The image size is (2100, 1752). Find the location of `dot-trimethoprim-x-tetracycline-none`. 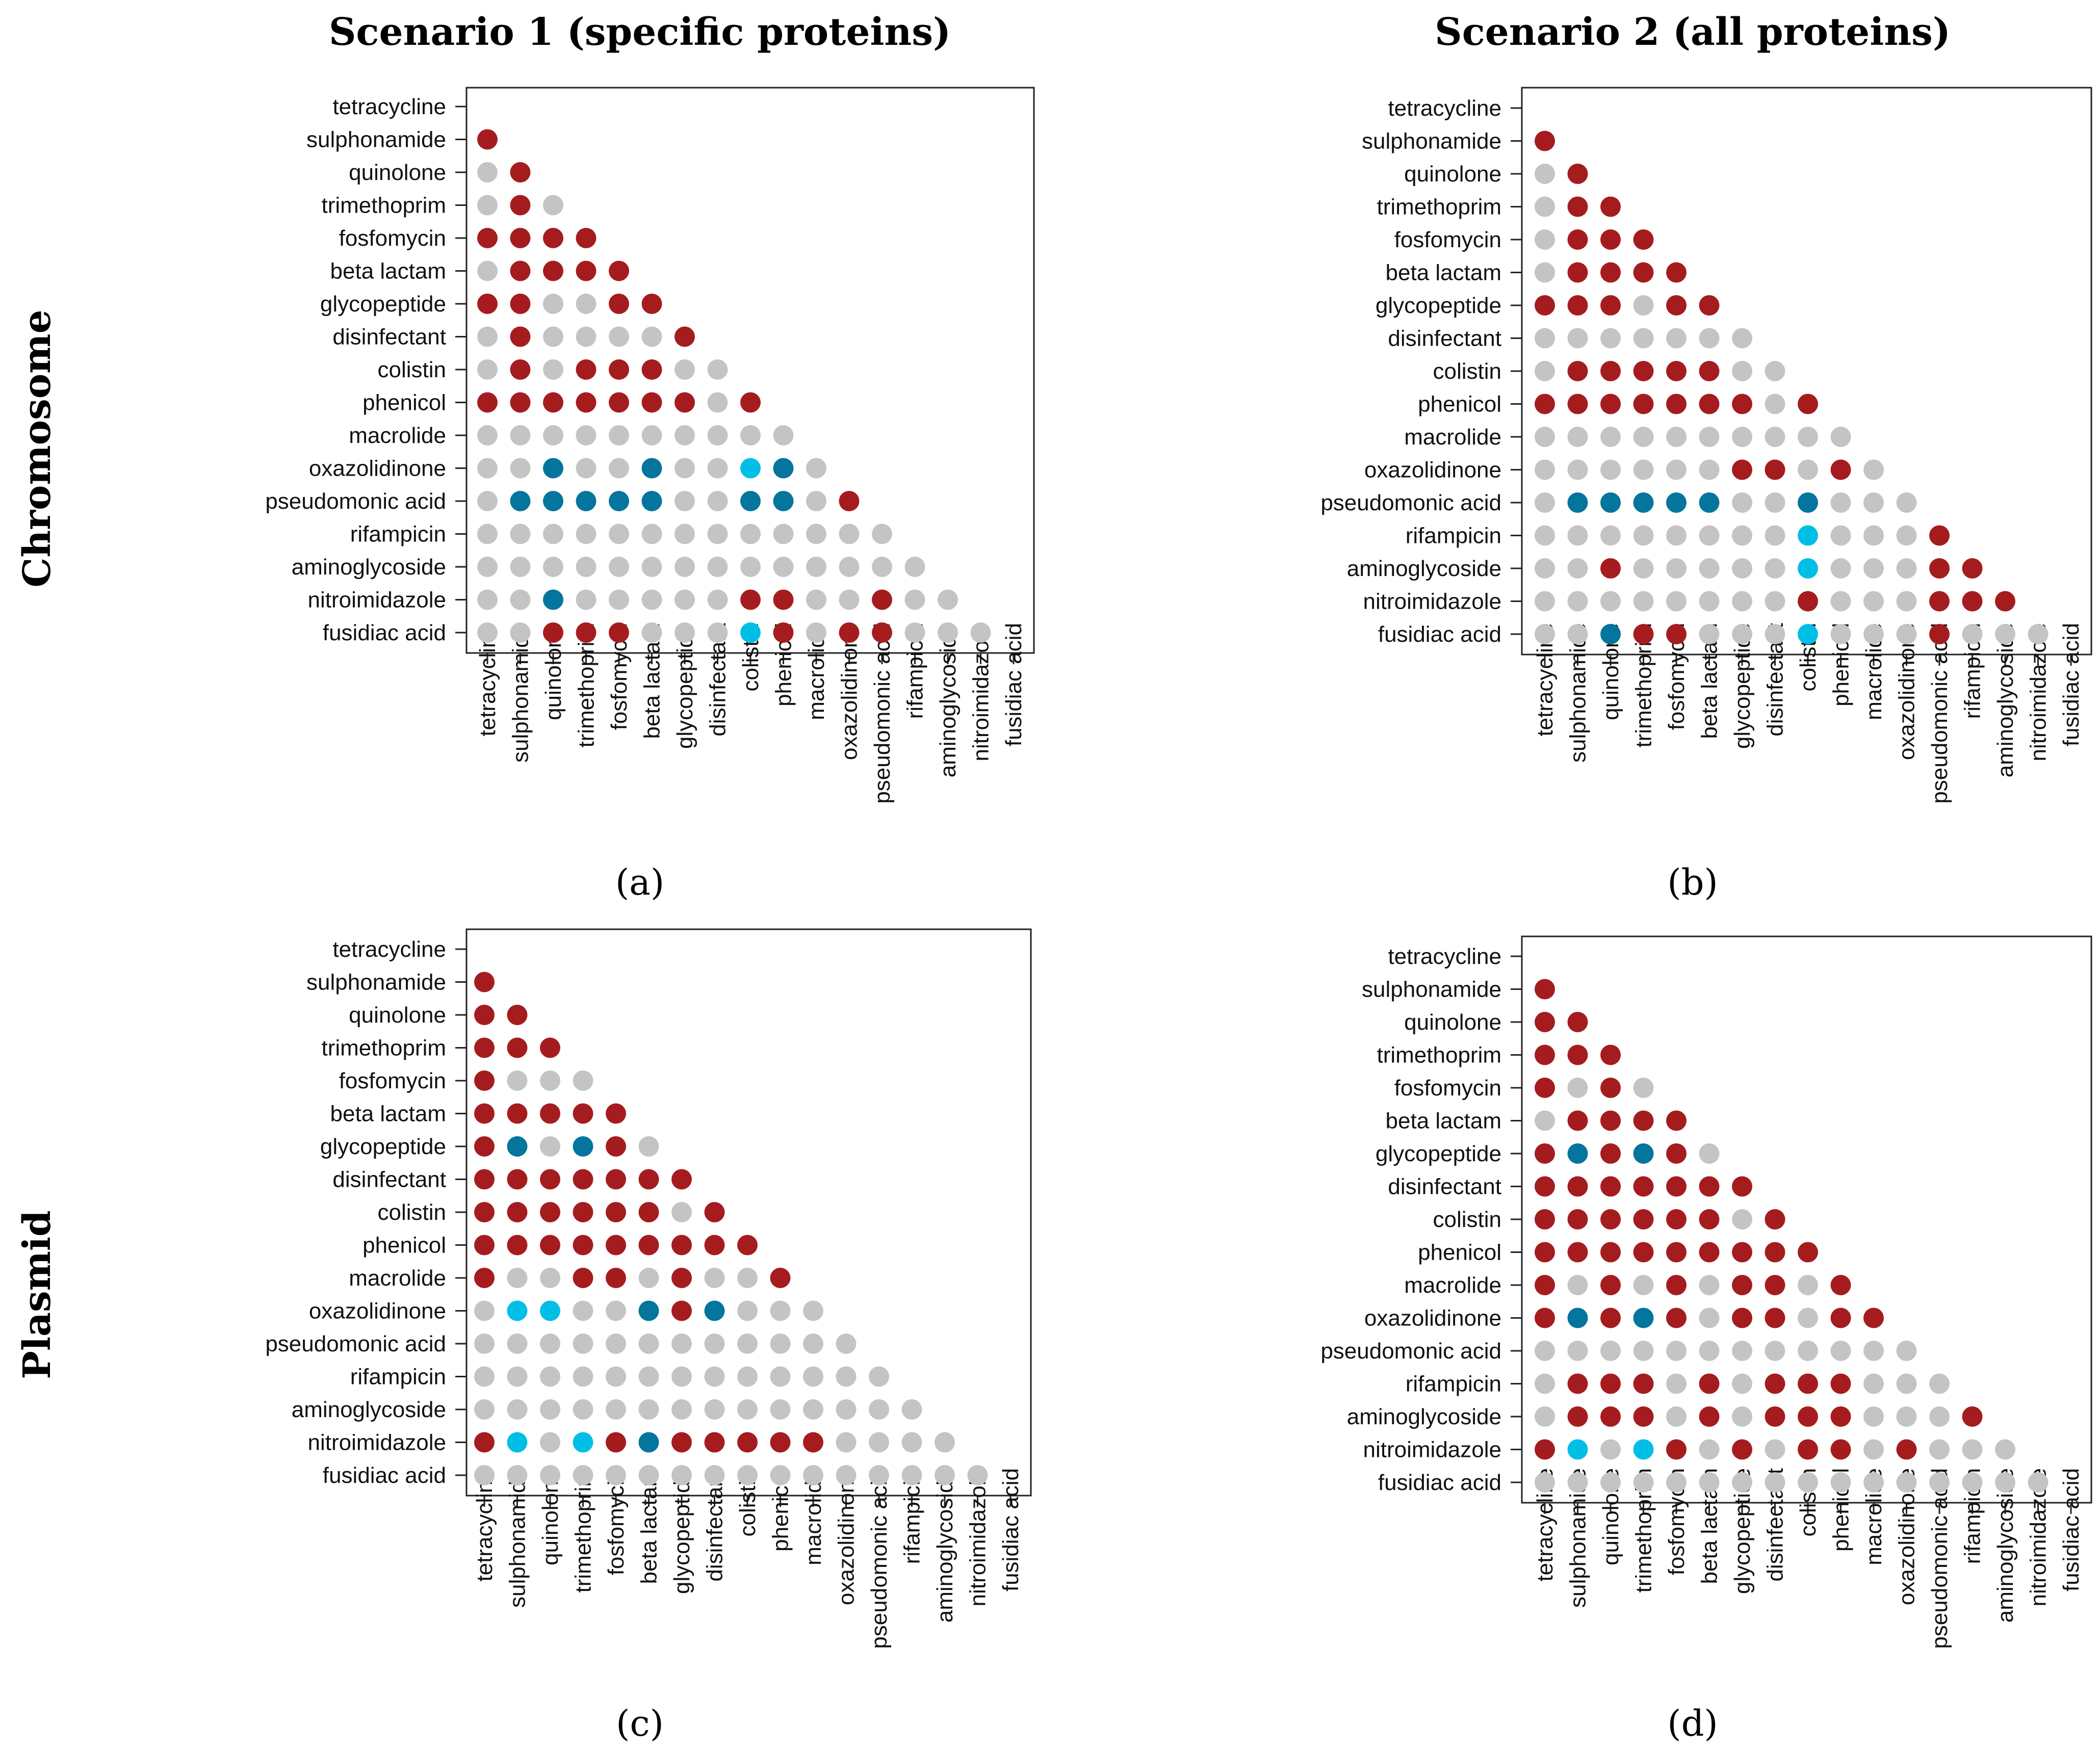

dot-trimethoprim-x-tetracycline-none is located at coordinates (488, 205).